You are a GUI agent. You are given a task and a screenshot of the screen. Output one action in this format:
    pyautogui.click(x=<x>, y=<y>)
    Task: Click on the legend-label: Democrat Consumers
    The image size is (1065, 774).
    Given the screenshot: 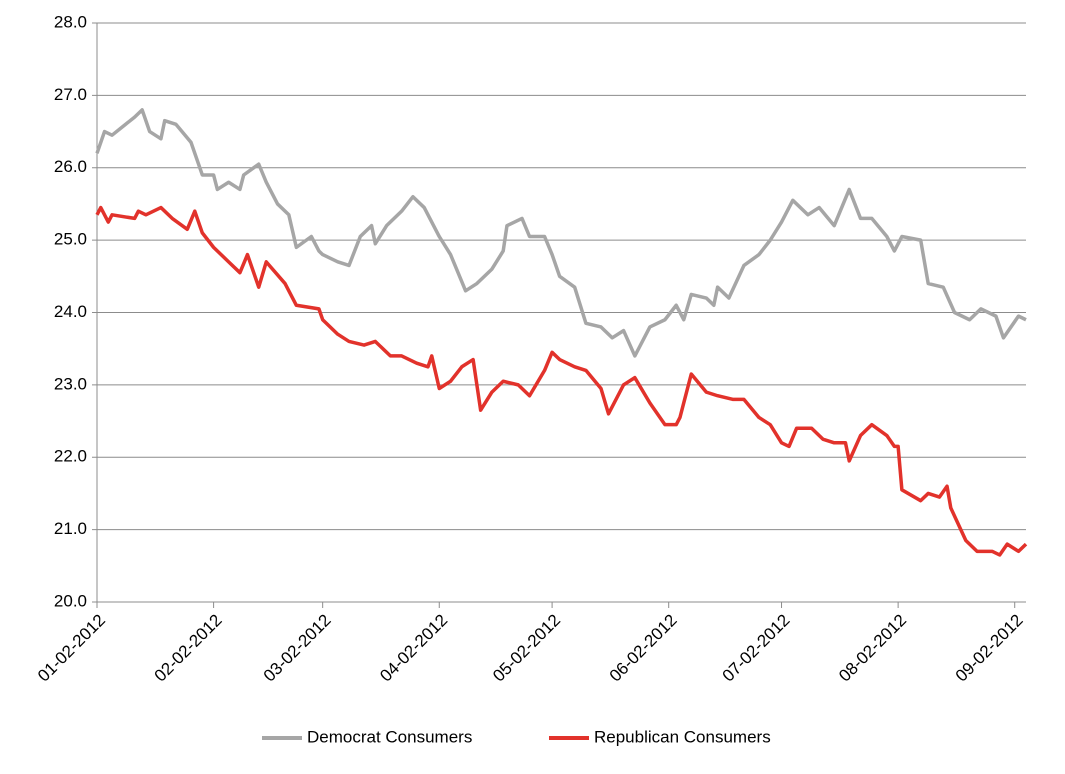 What is the action you would take?
    pyautogui.click(x=389, y=736)
    